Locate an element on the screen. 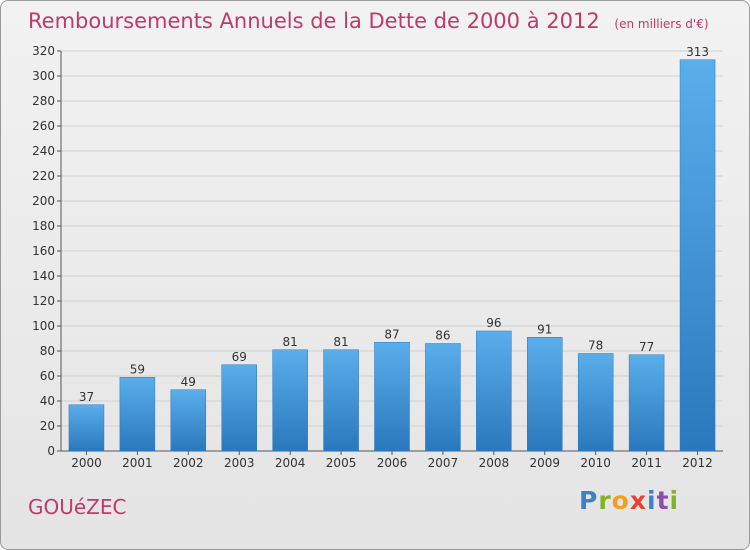  data-label: 37 is located at coordinates (86, 397).